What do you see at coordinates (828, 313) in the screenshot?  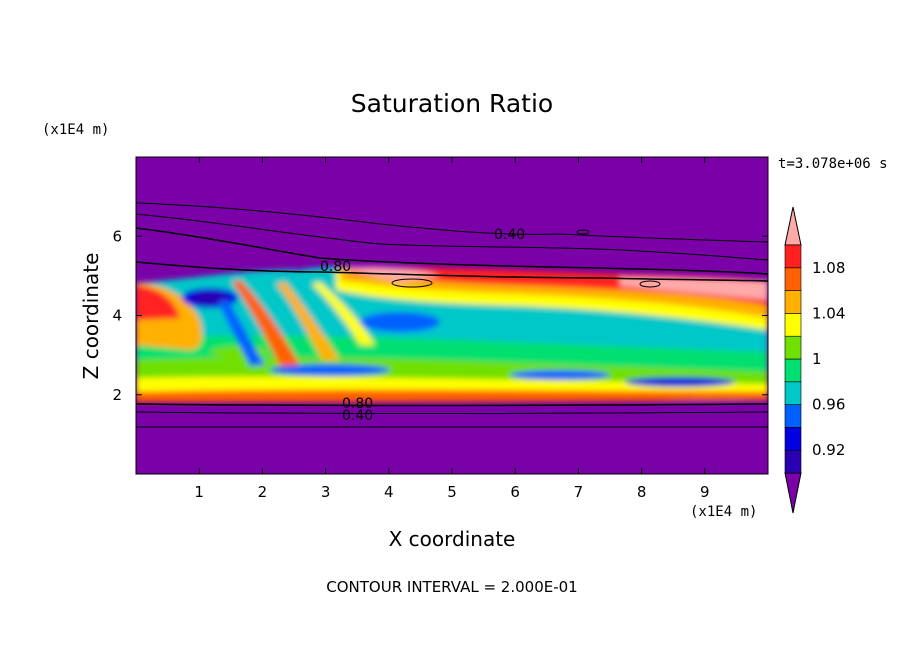 I see `colorbar-tick-label: 1.04` at bounding box center [828, 313].